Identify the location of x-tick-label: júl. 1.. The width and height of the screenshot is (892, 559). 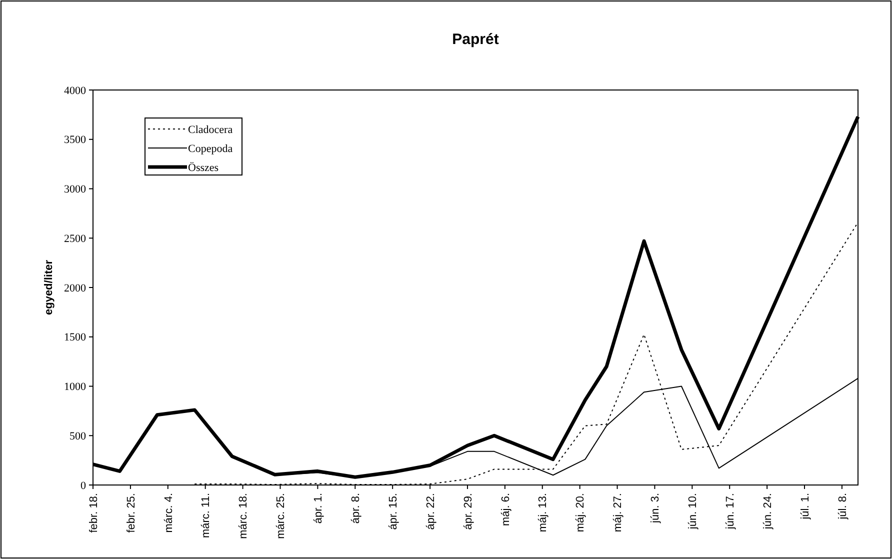
(805, 506).